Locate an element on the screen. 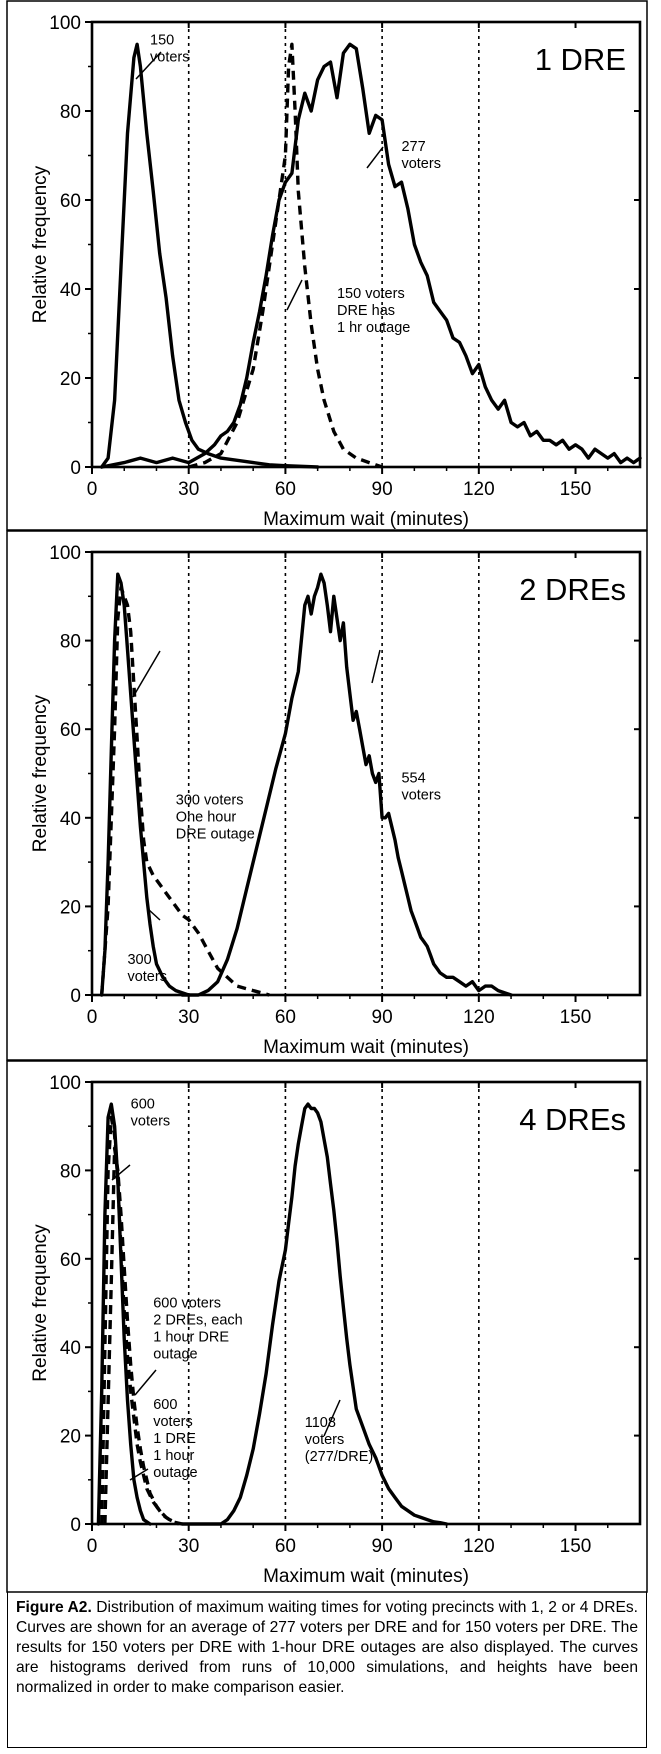 The height and width of the screenshot is (1754, 661). annotation: 277 voters is located at coordinates (421, 155).